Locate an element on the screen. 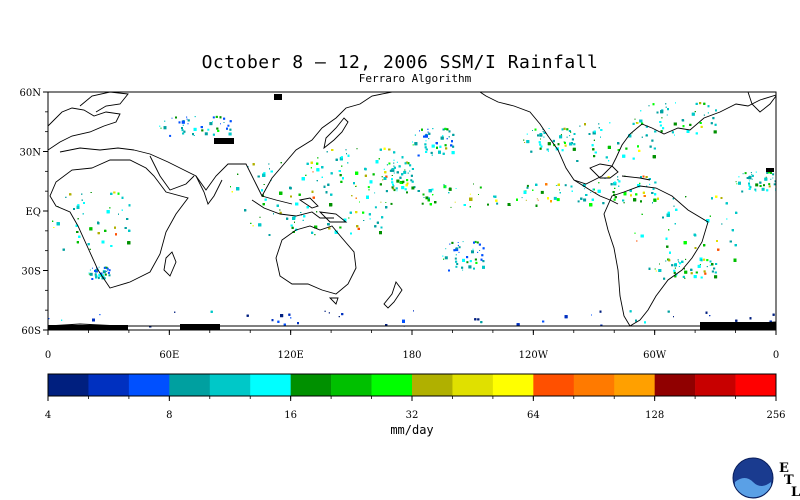  lat-tick-label: EQ is located at coordinates (34, 212).